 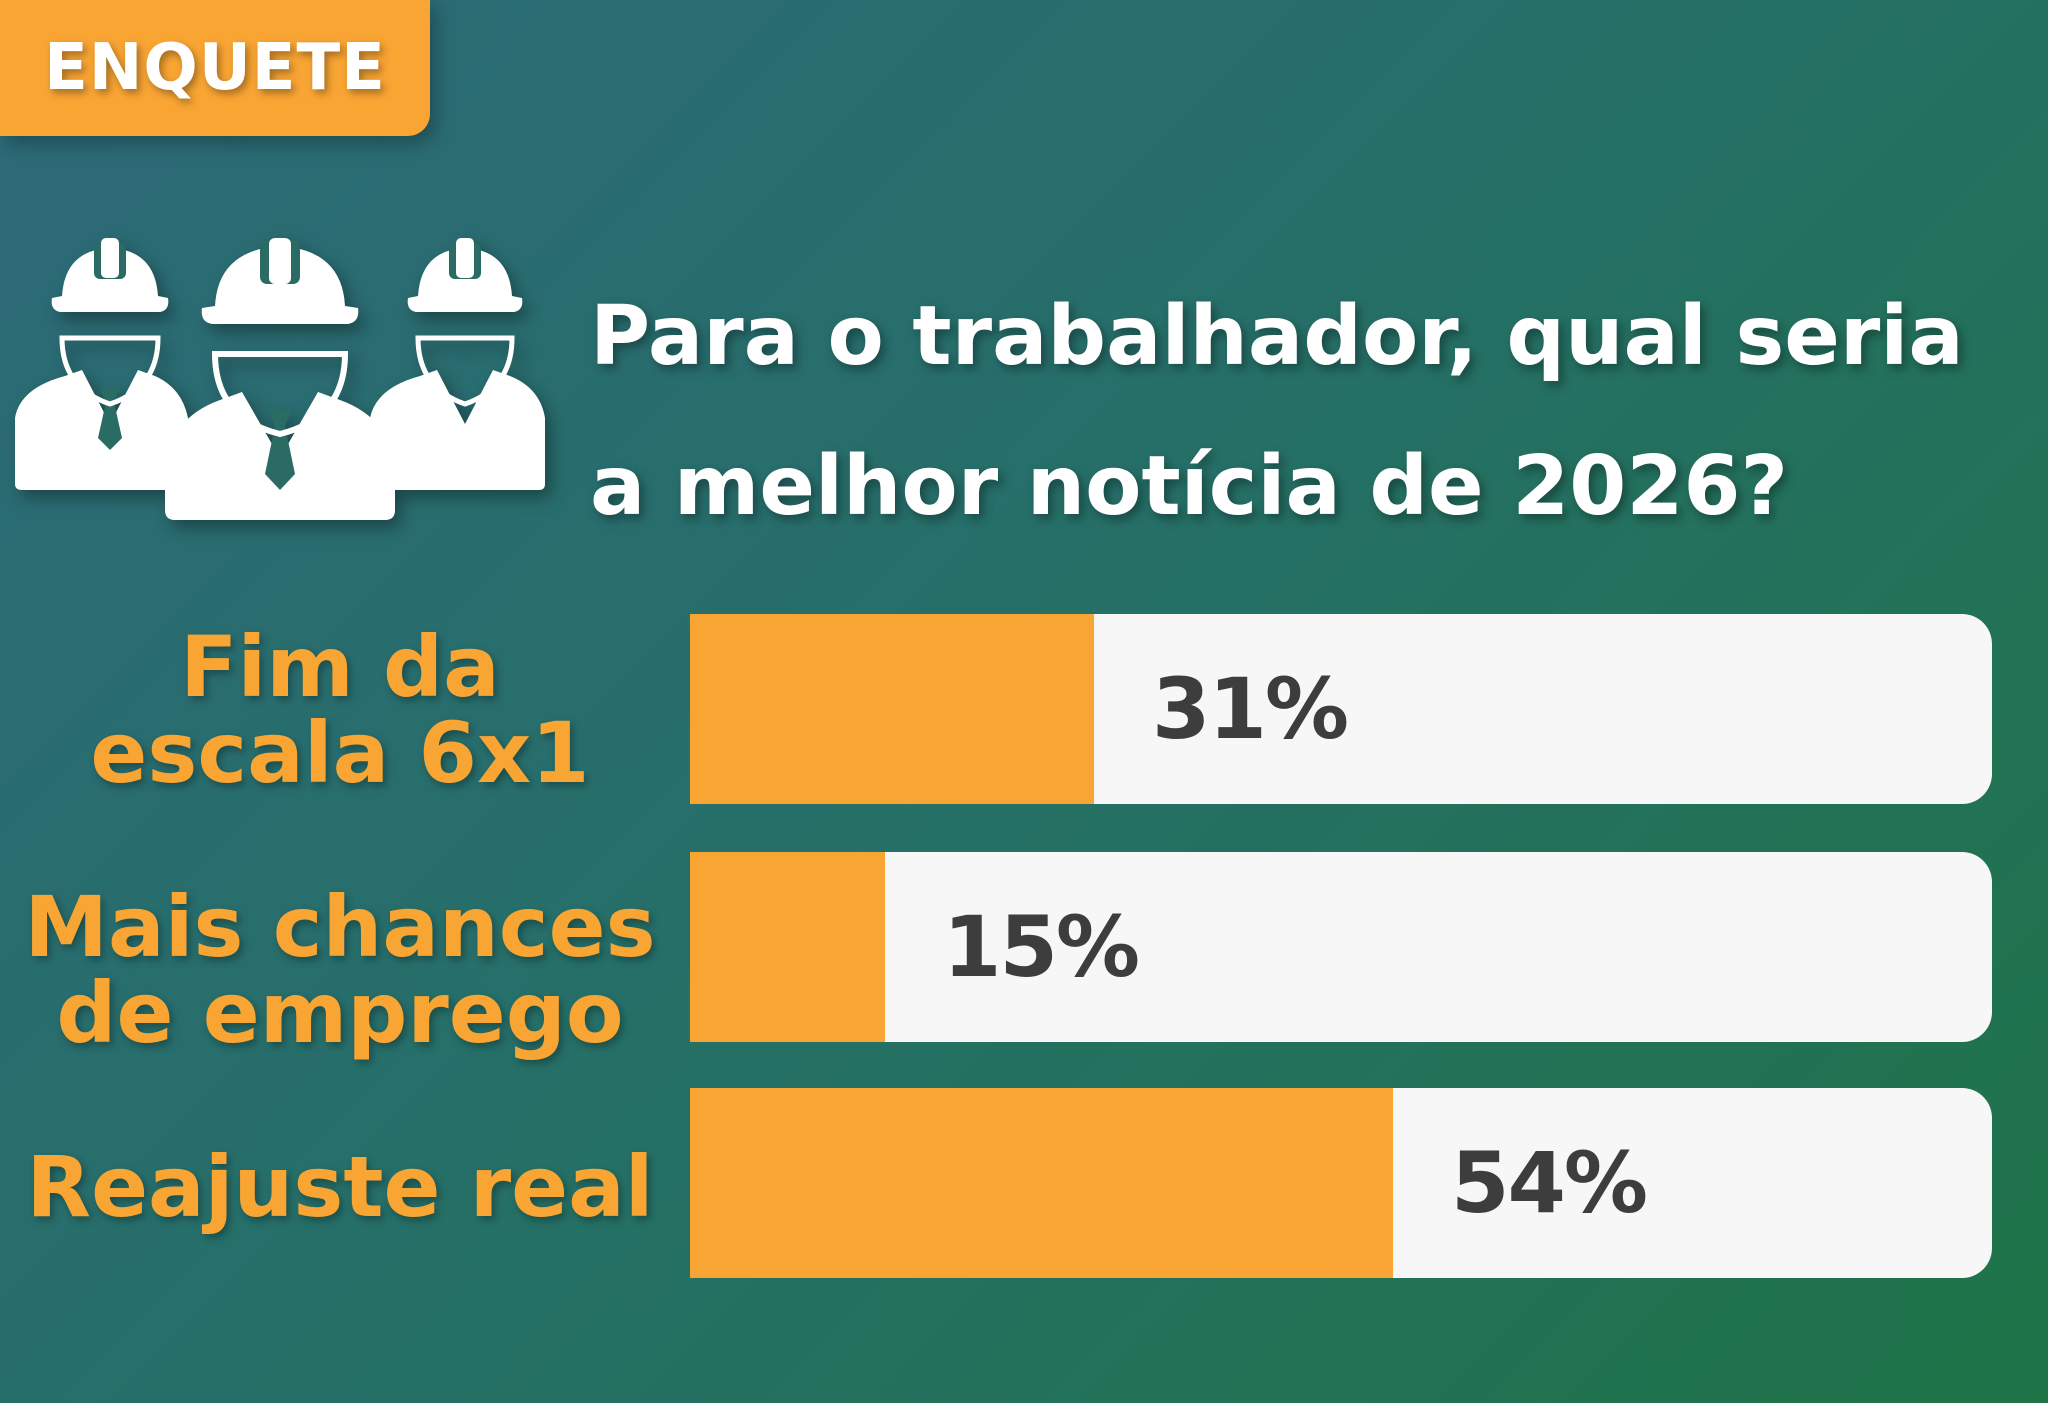 I want to click on construction-workers-icon, so click(x=280, y=379).